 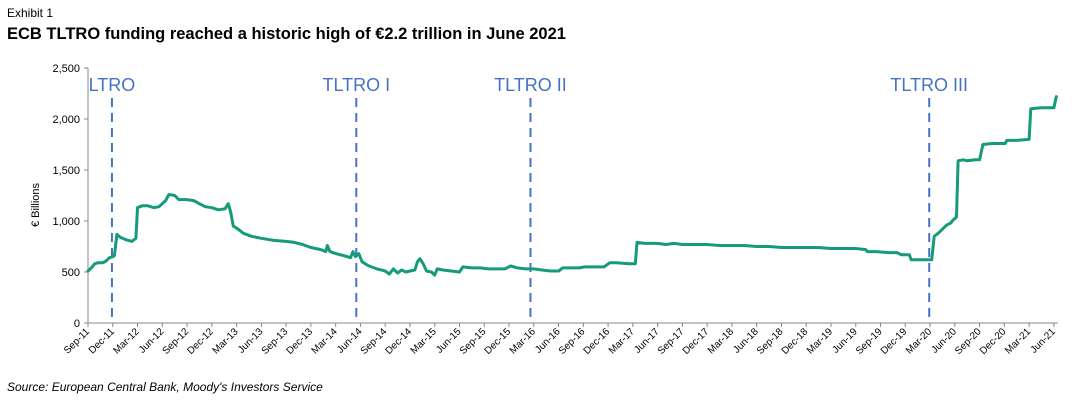 What do you see at coordinates (398, 341) in the screenshot?
I see `x-tick-label: Dec-14` at bounding box center [398, 341].